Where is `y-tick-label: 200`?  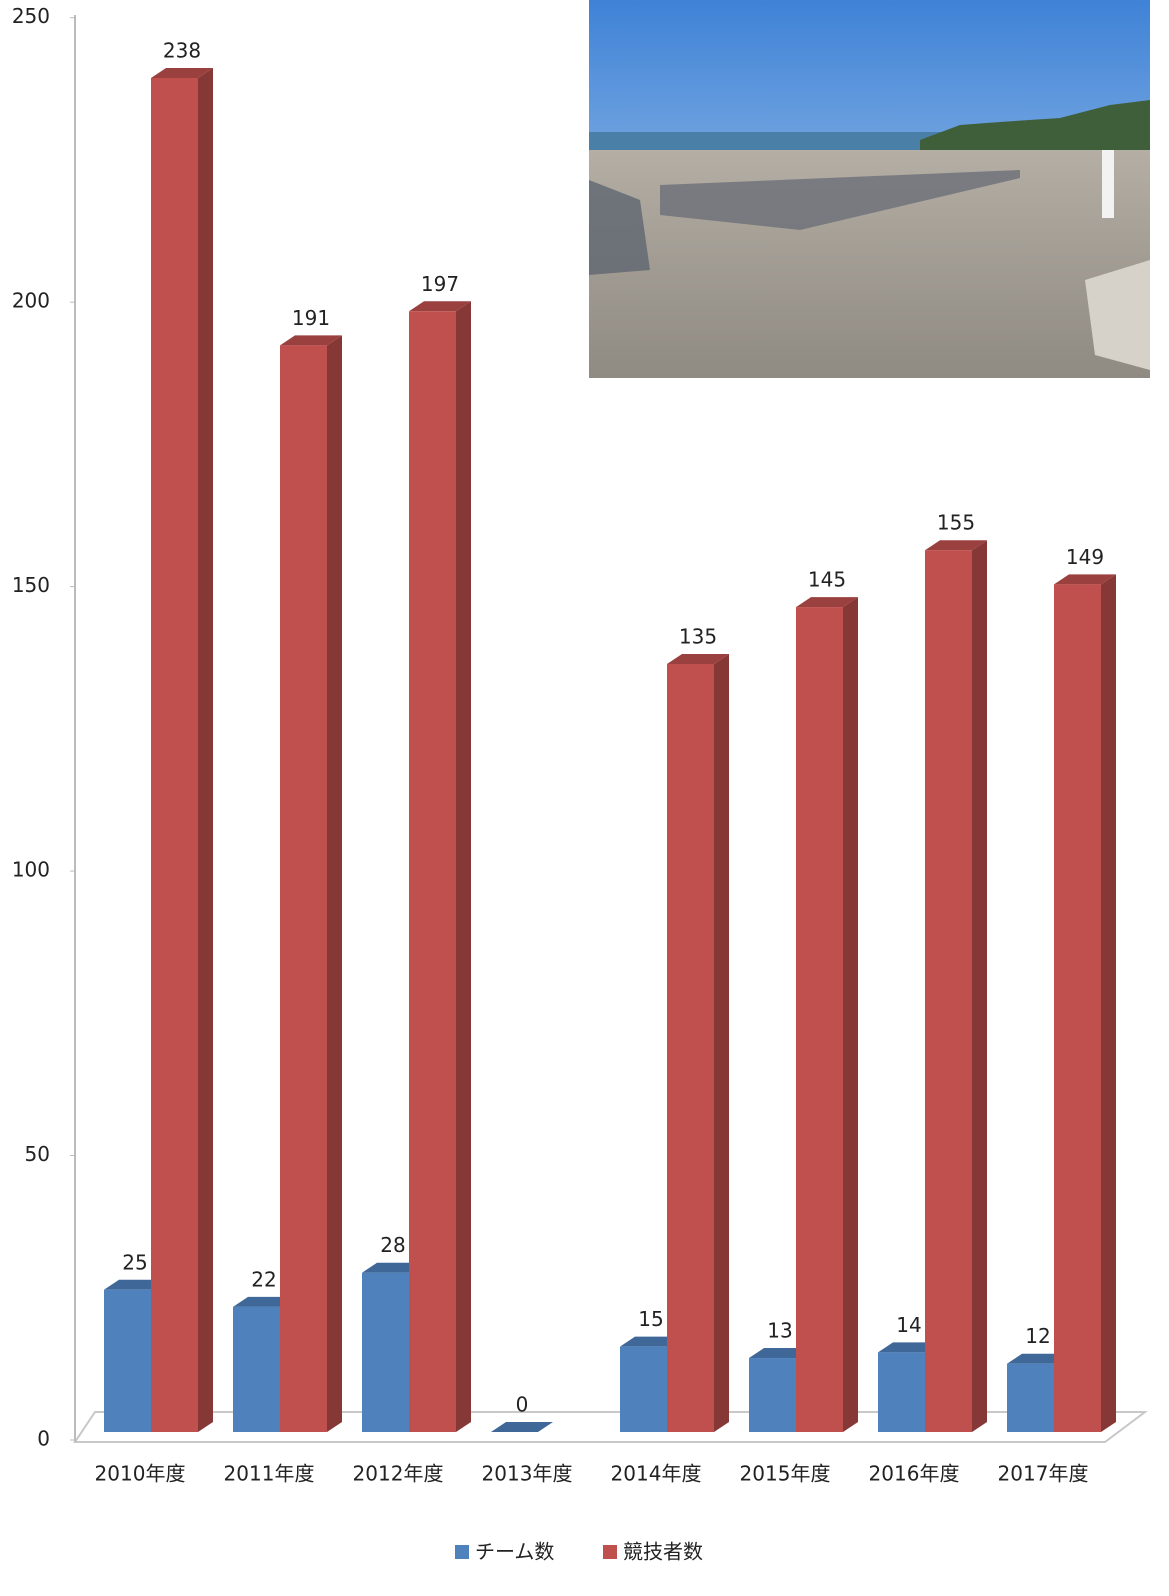 y-tick-label: 200 is located at coordinates (31, 301).